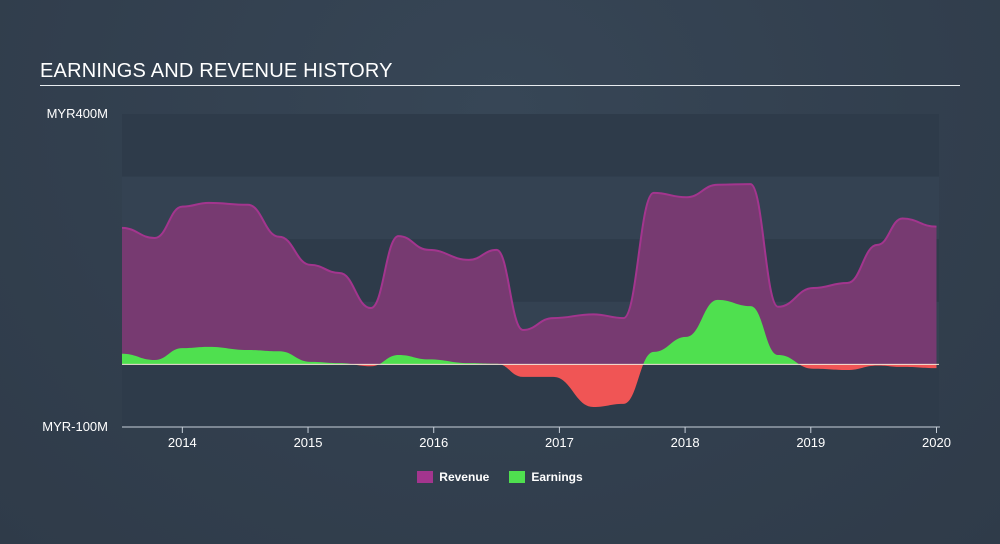 This screenshot has height=544, width=1000. Describe the element at coordinates (500, 477) in the screenshot. I see `legend: Revenue Earnings` at that location.